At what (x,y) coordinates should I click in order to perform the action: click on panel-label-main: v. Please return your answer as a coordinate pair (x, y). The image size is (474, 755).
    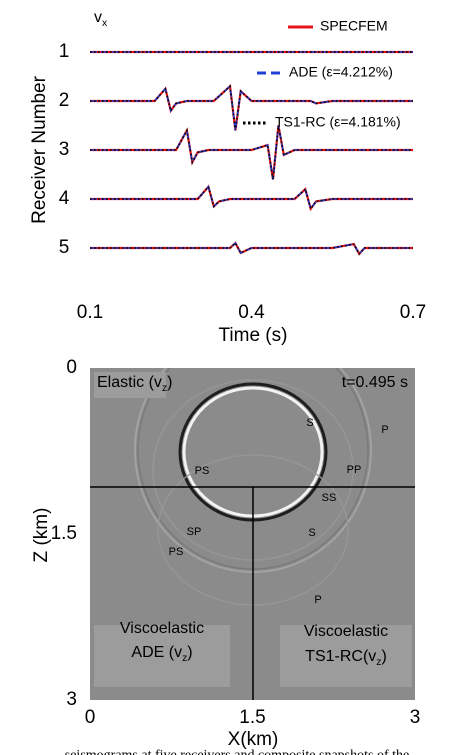
    Looking at the image, I should click on (98, 17).